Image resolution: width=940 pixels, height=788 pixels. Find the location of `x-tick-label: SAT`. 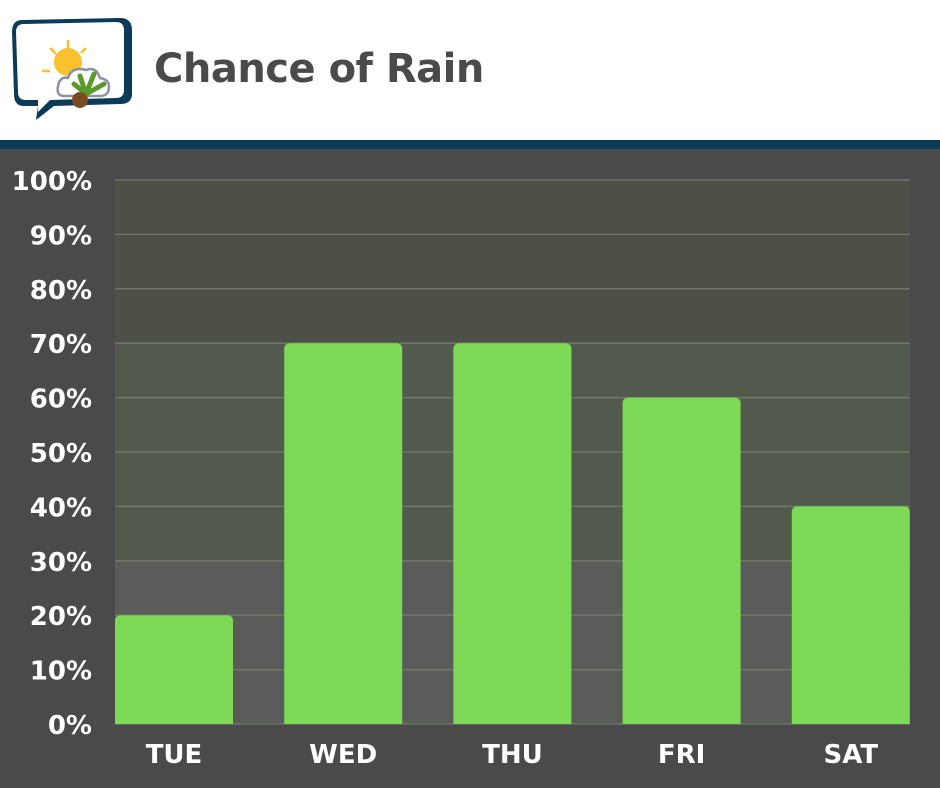

x-tick-label: SAT is located at coordinates (851, 755).